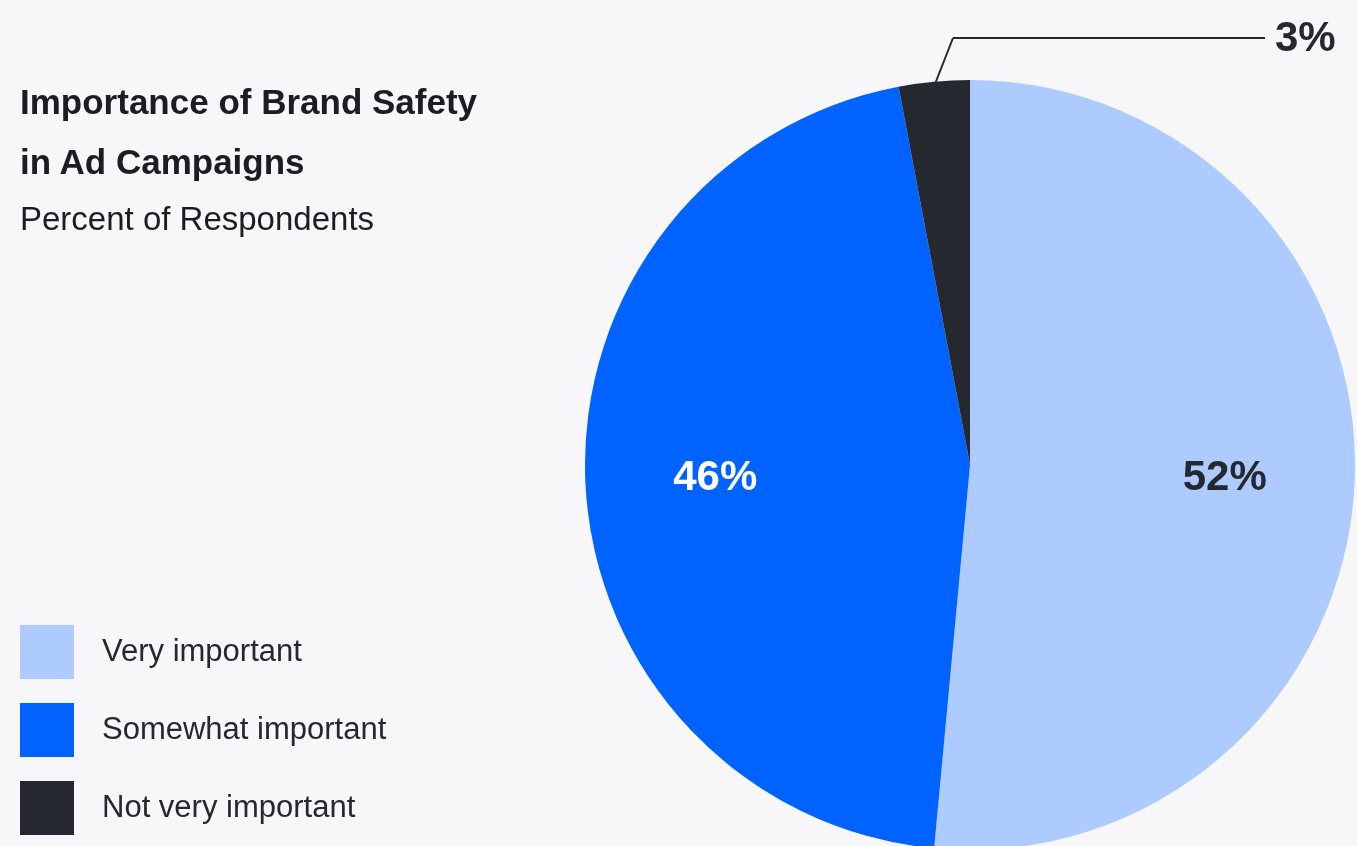 The width and height of the screenshot is (1357, 846). What do you see at coordinates (1224, 475) in the screenshot?
I see `data-label: 52%` at bounding box center [1224, 475].